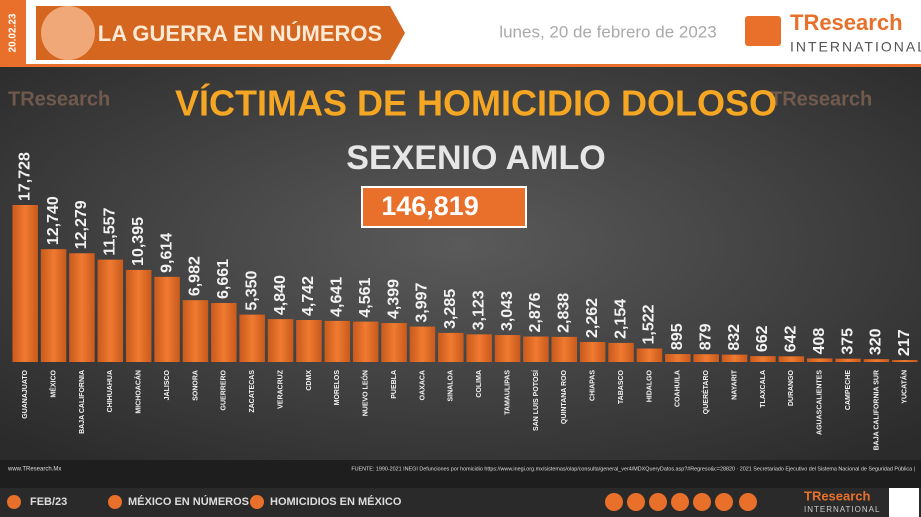  I want to click on x-tick-label: MÉXICO, so click(52, 383).